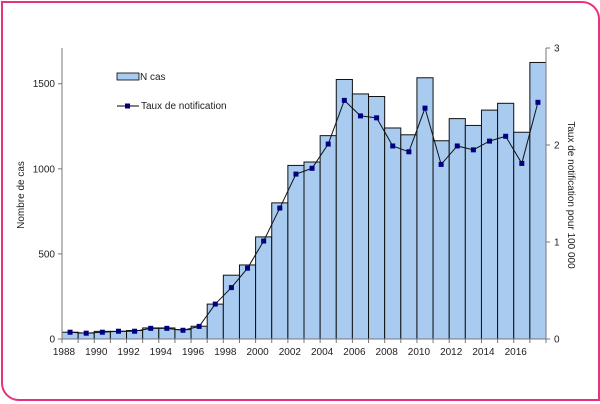 This screenshot has height=404, width=600. Describe the element at coordinates (264, 288) in the screenshot. I see `bar-2000` at that location.